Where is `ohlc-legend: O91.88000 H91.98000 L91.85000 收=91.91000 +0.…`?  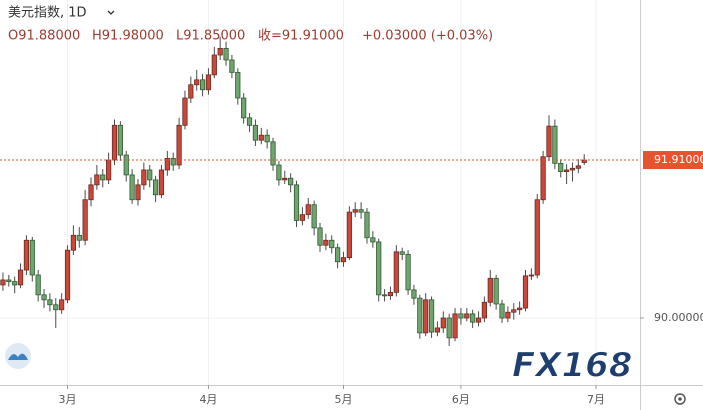
ohlc-legend: O91.88000 H91.98000 L91.85000 收=91.91000 +0.… is located at coordinates (250, 36).